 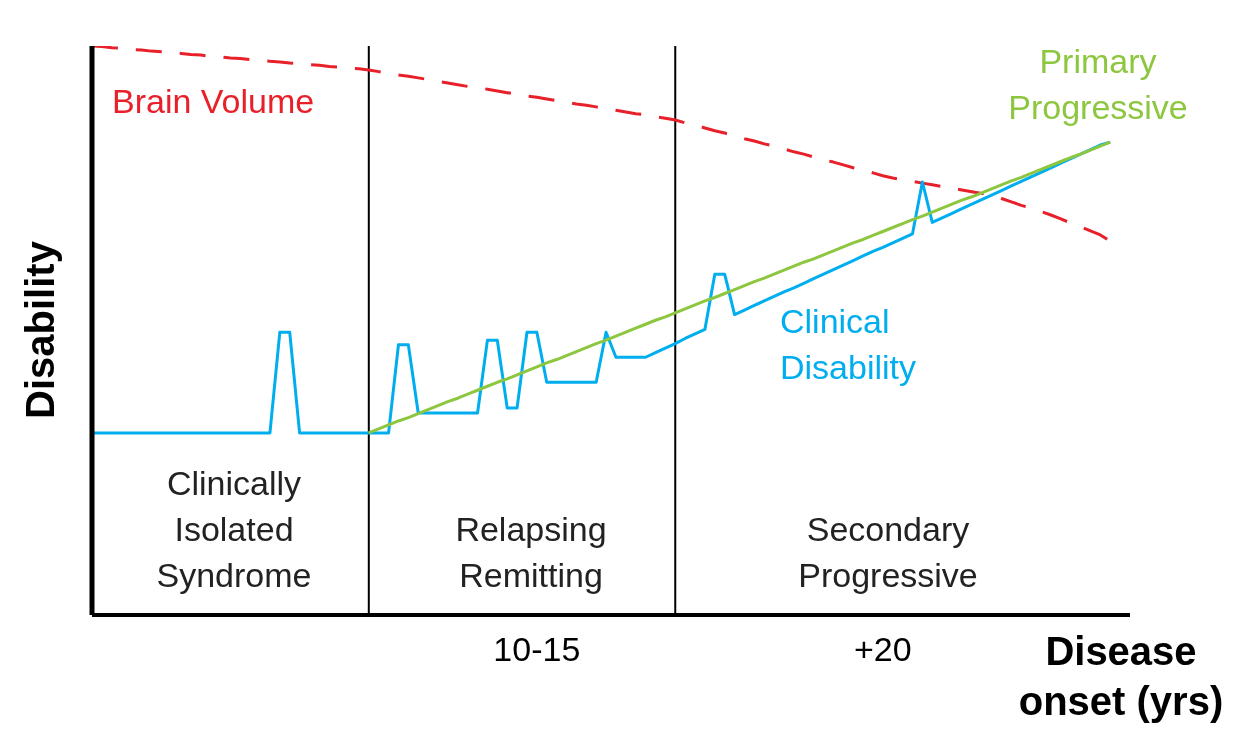 I want to click on annotation: Secondary Progressive, so click(x=888, y=552).